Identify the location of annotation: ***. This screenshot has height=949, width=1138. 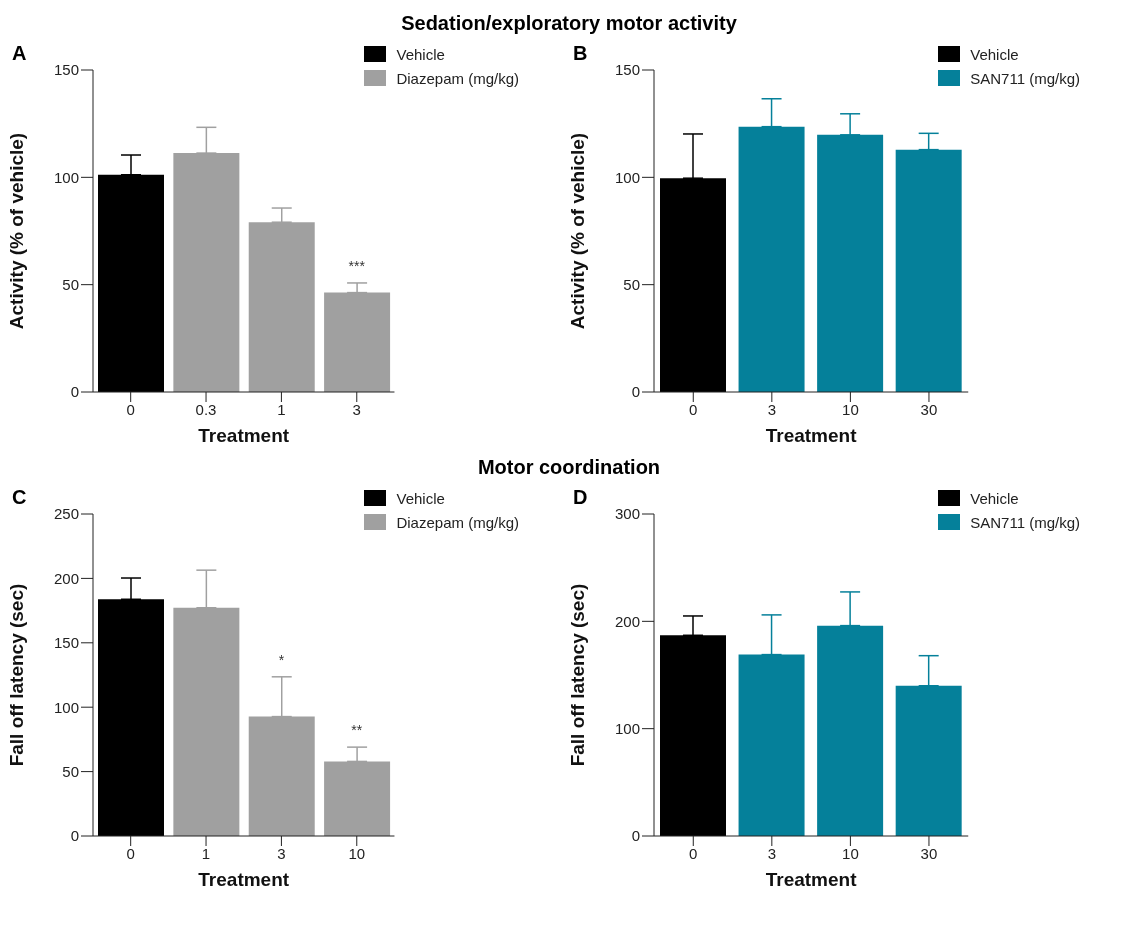
(357, 265).